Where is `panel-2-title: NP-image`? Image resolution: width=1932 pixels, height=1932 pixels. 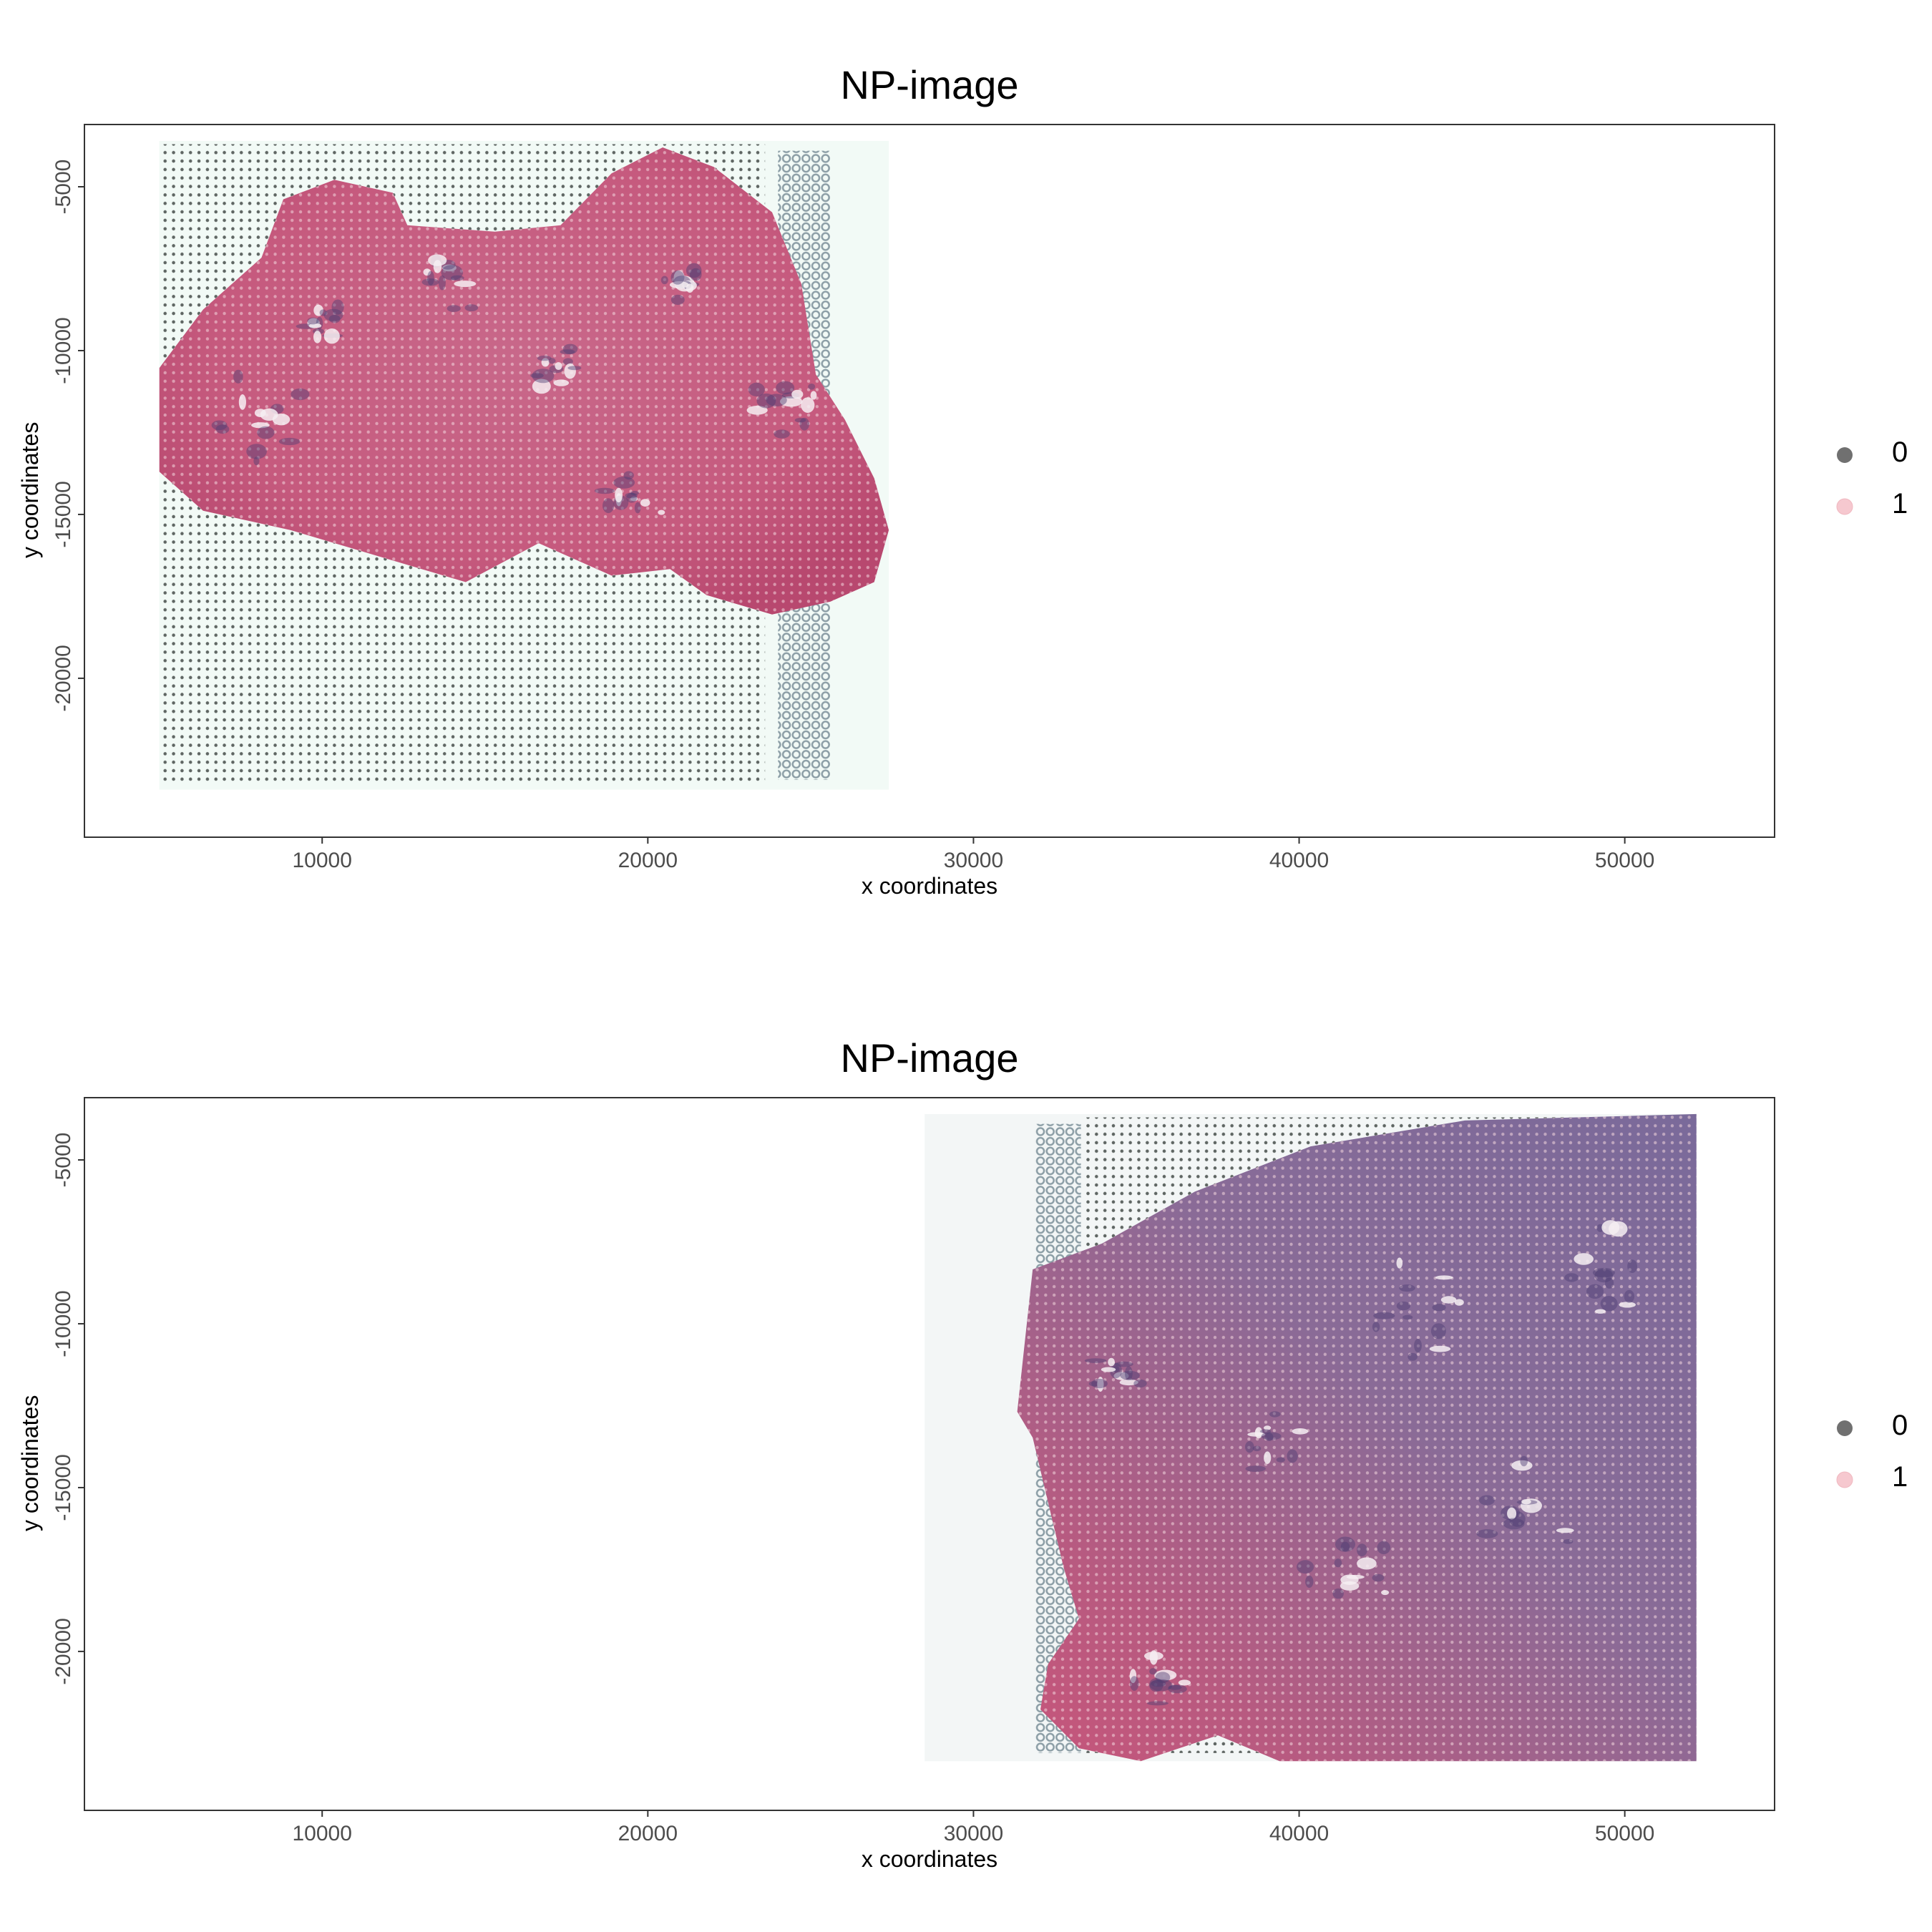 panel-2-title: NP-image is located at coordinates (929, 1057).